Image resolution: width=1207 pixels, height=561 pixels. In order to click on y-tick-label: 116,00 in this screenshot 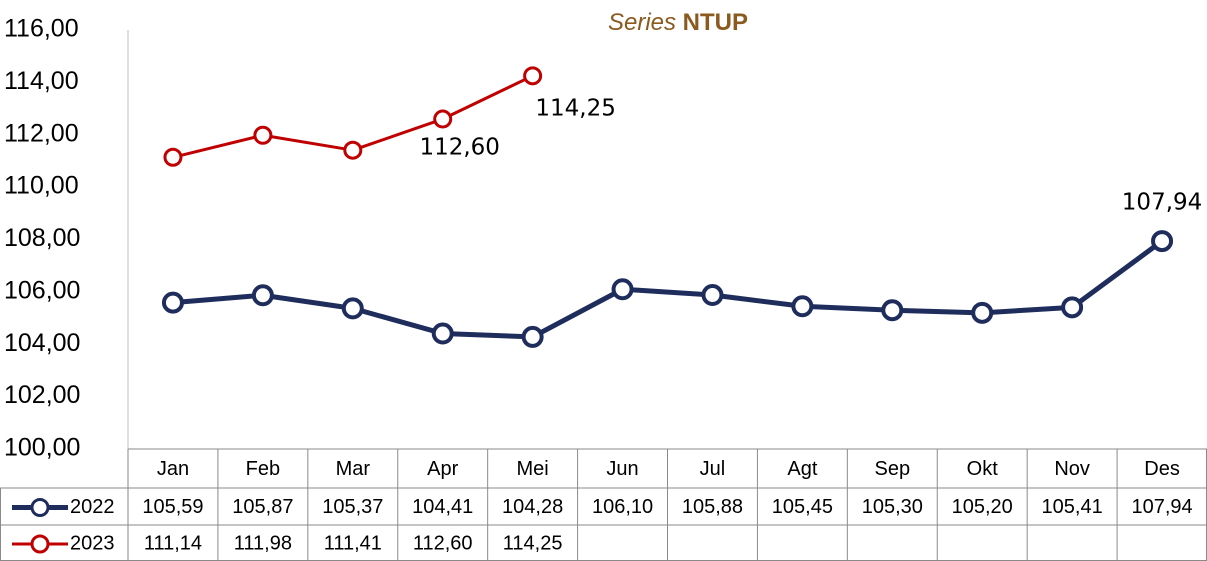, I will do `click(41, 29)`.